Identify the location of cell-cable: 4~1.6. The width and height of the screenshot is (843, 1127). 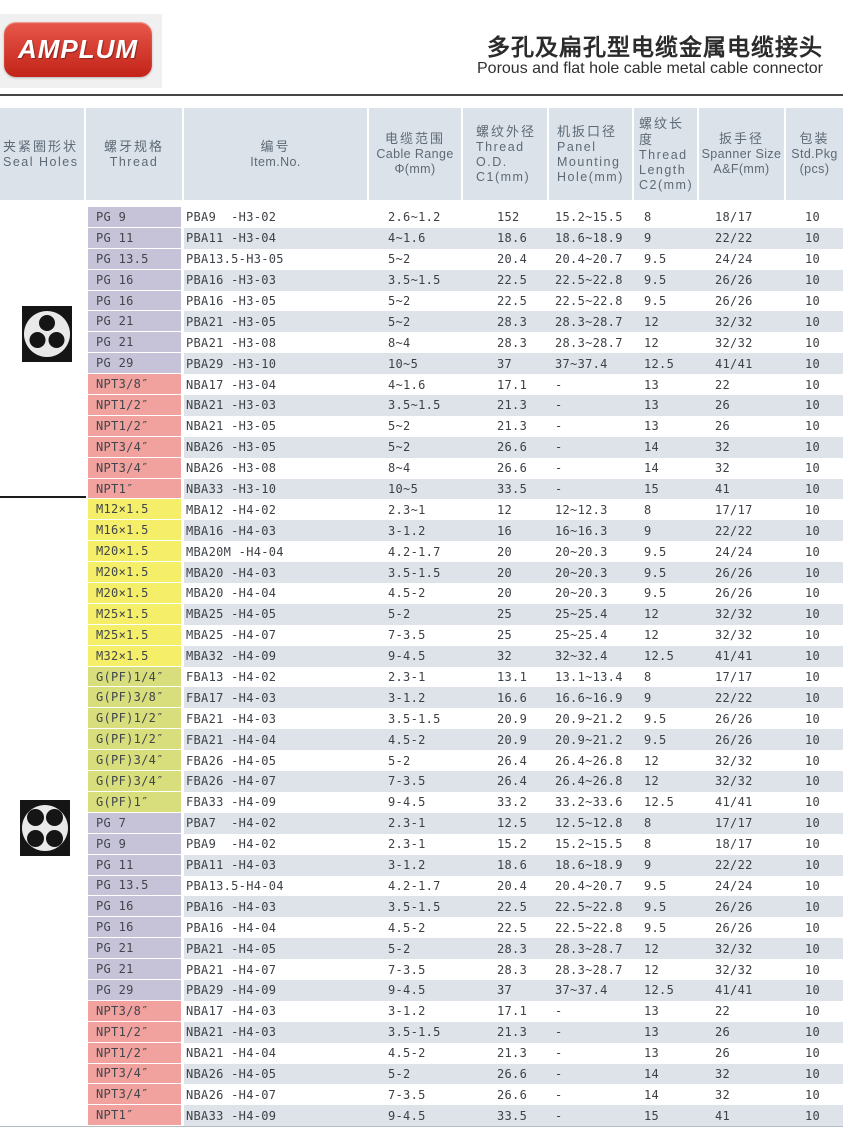
(407, 384).